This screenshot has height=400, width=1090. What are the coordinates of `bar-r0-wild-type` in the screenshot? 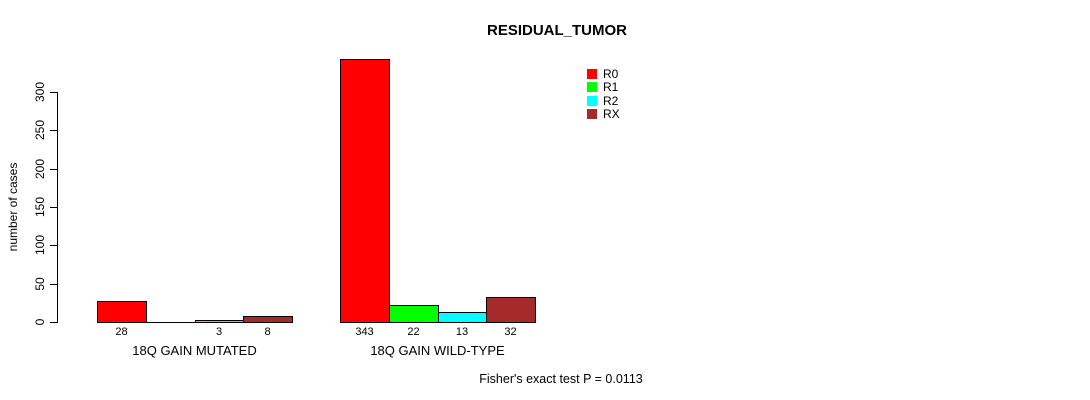 It's located at (365, 191).